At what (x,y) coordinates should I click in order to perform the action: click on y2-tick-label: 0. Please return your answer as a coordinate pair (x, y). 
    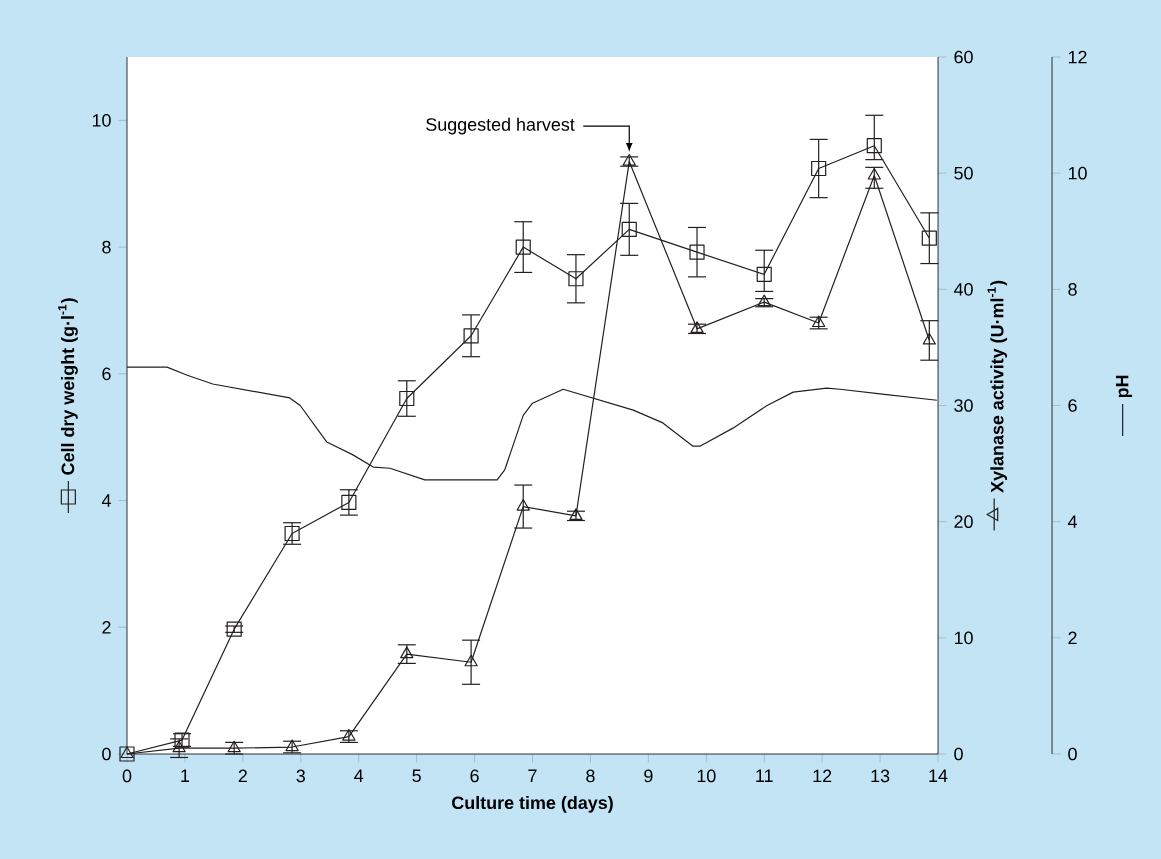
    Looking at the image, I should click on (958, 754).